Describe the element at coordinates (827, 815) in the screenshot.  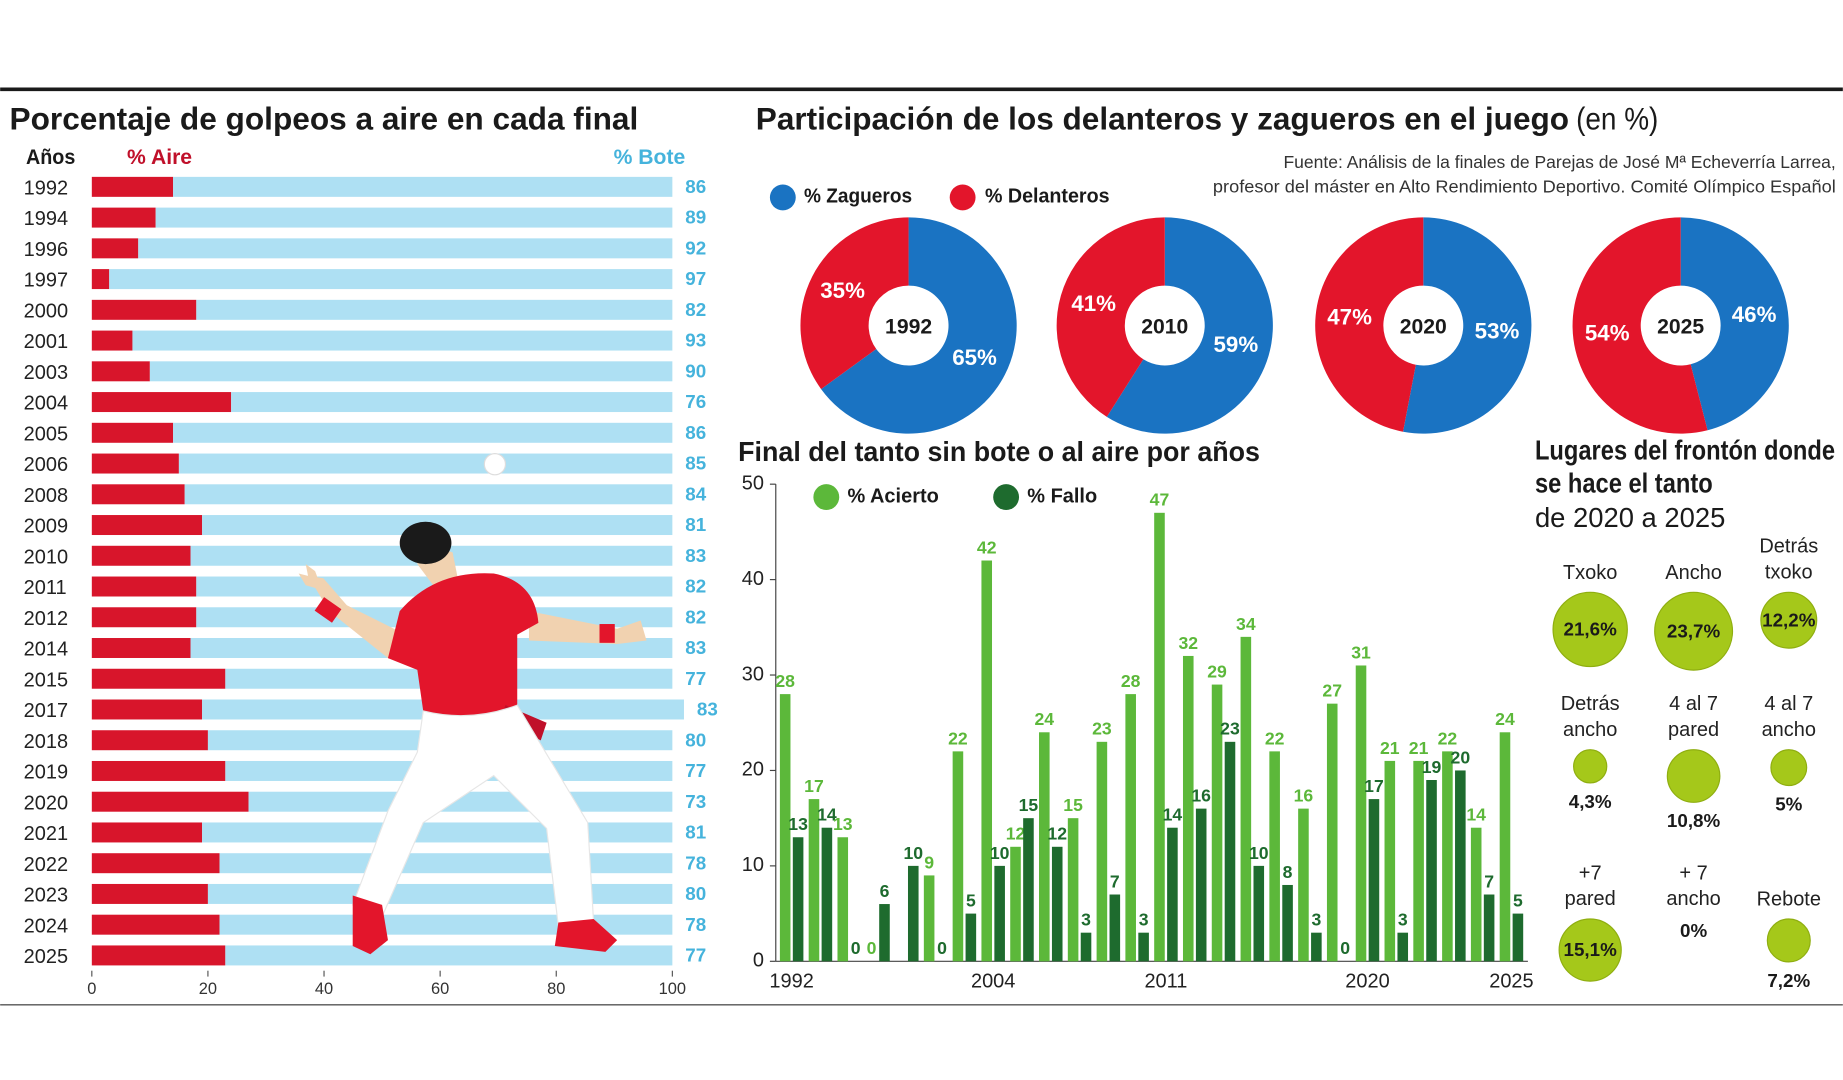
I see `data-label: 14` at that location.